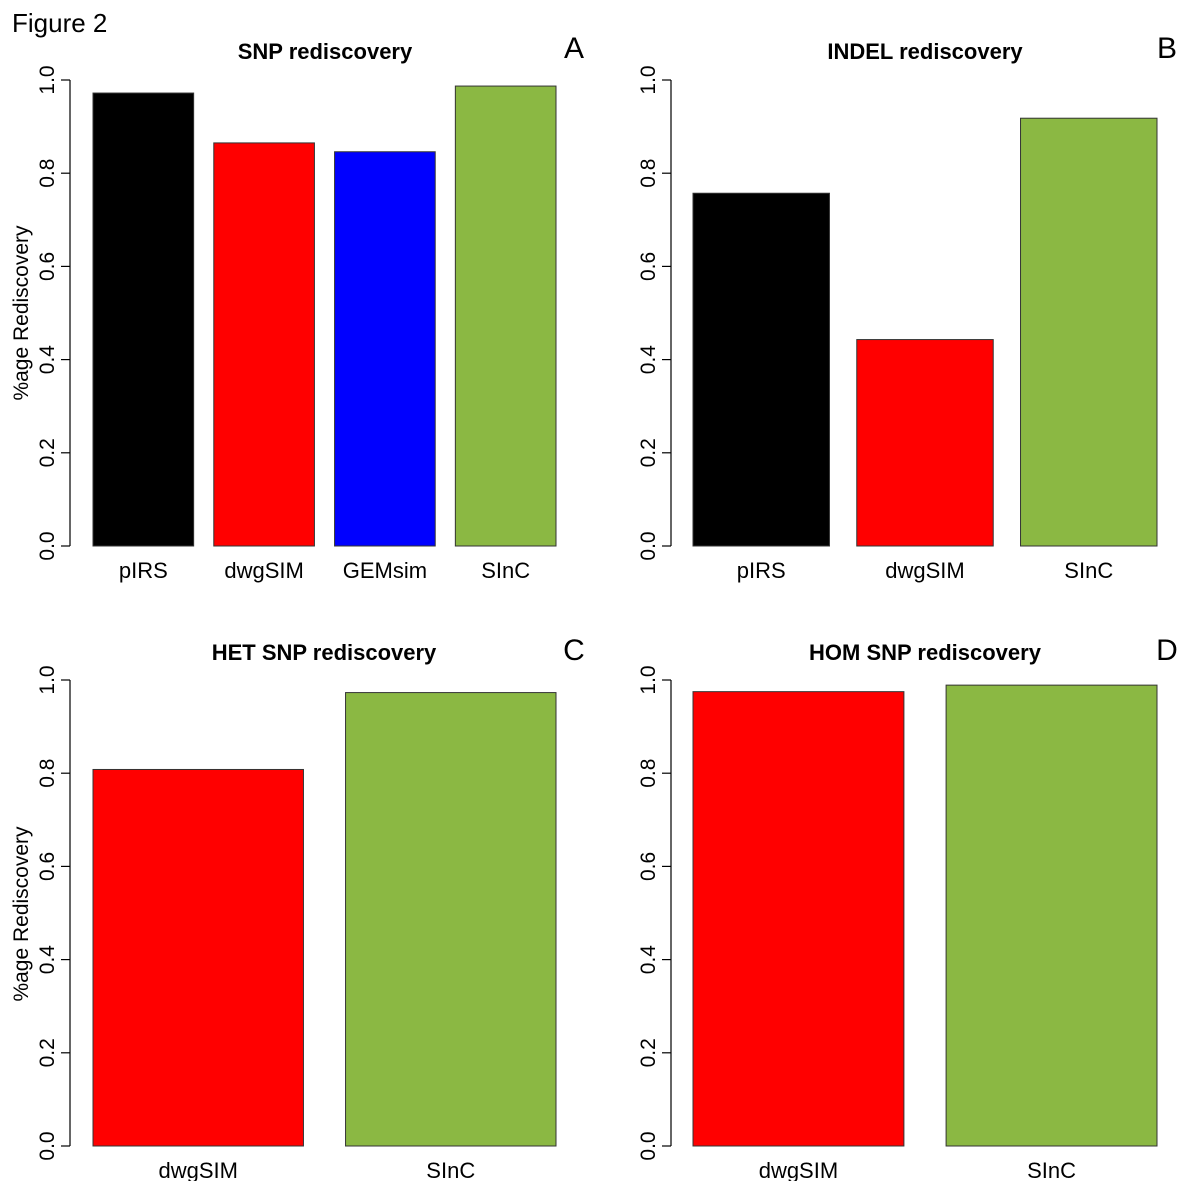 The height and width of the screenshot is (1181, 1189). What do you see at coordinates (798, 1169) in the screenshot?
I see `panel-d-category-label: dwgSIM` at bounding box center [798, 1169].